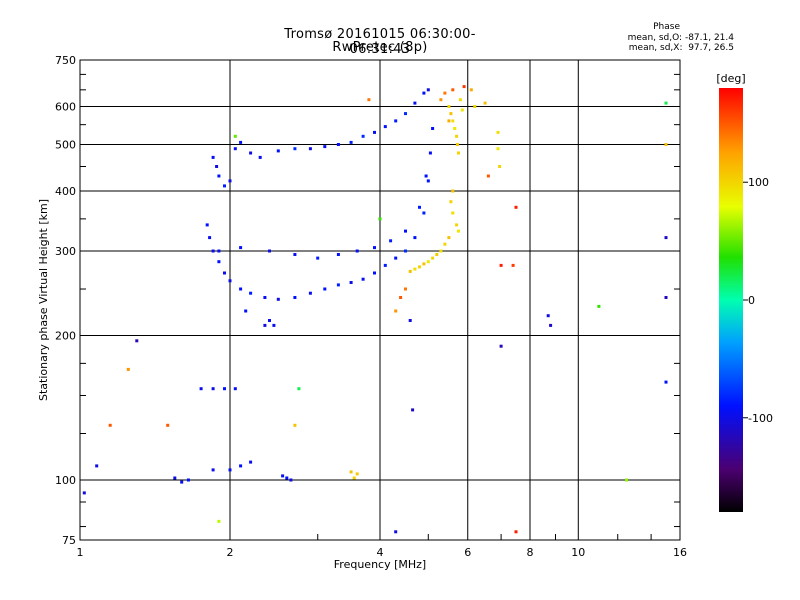 The height and width of the screenshot is (600, 800). I want to click on chart-title: Tromsø 20161015 06:30:00-06:31:43, so click(380, 42).